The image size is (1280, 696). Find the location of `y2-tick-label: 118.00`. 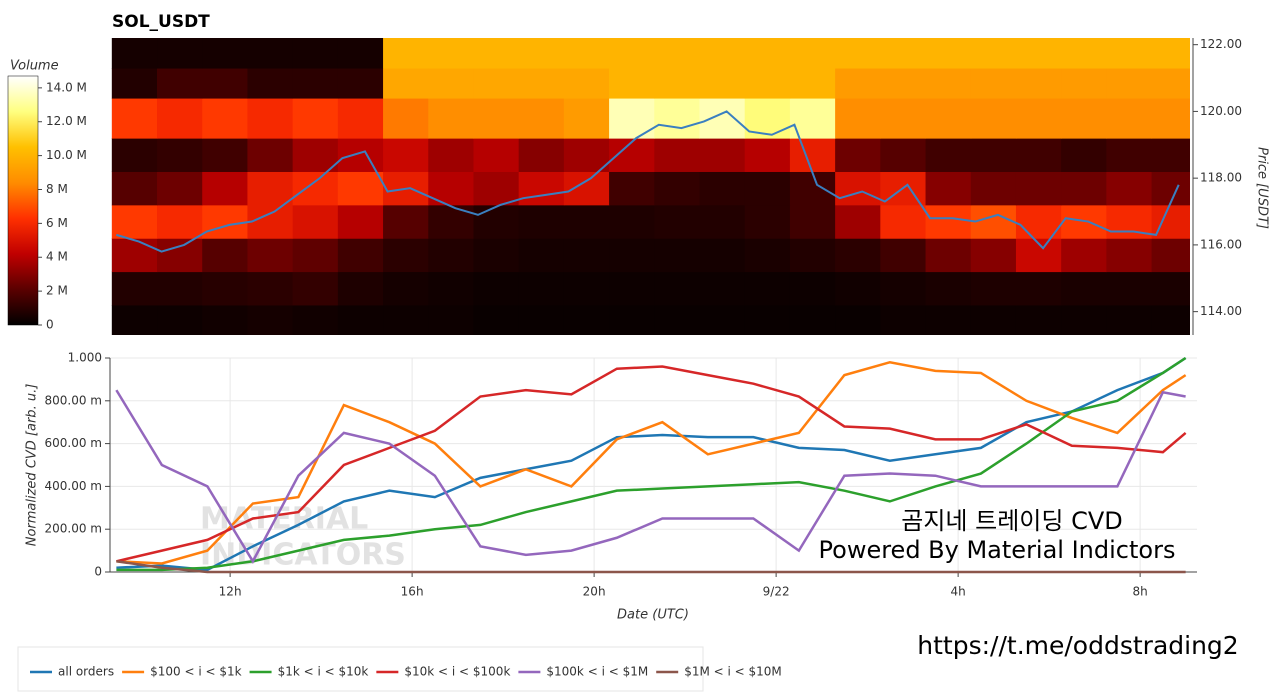

y2-tick-label: 118.00 is located at coordinates (1221, 178).